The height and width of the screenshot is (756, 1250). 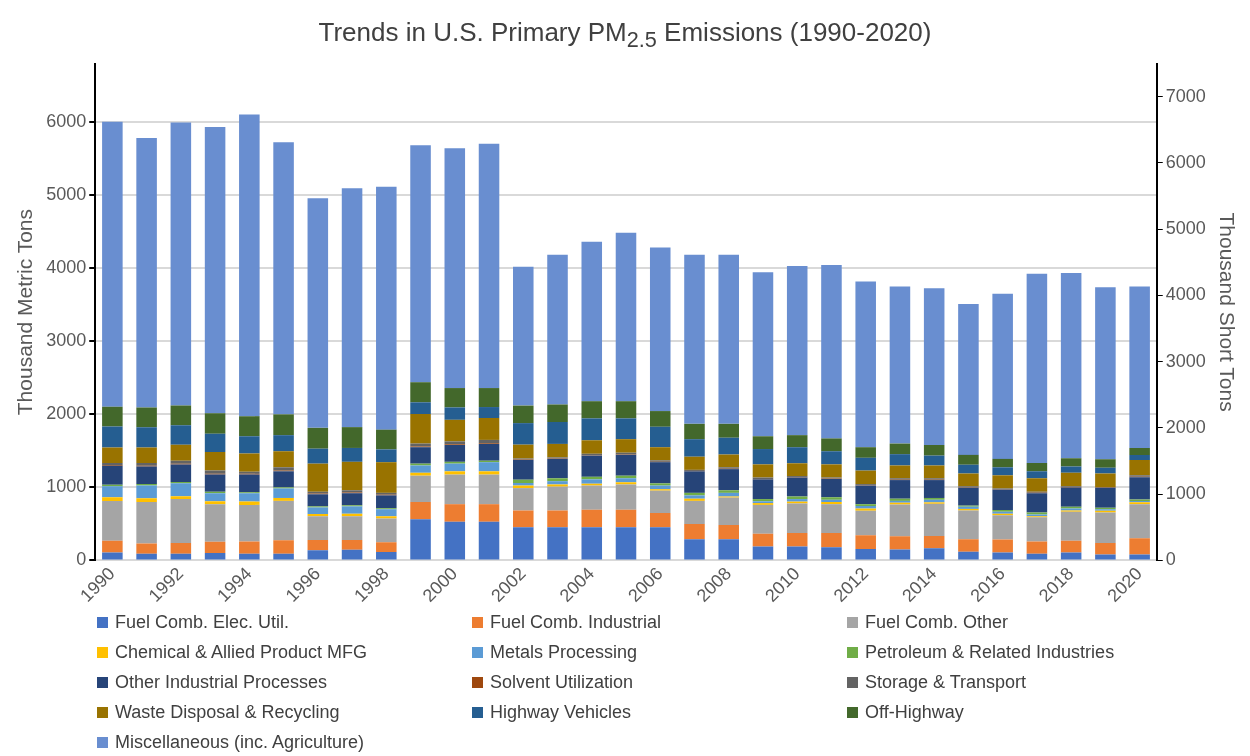 What do you see at coordinates (1185, 161) in the screenshot?
I see `y2-tick-label: 6000` at bounding box center [1185, 161].